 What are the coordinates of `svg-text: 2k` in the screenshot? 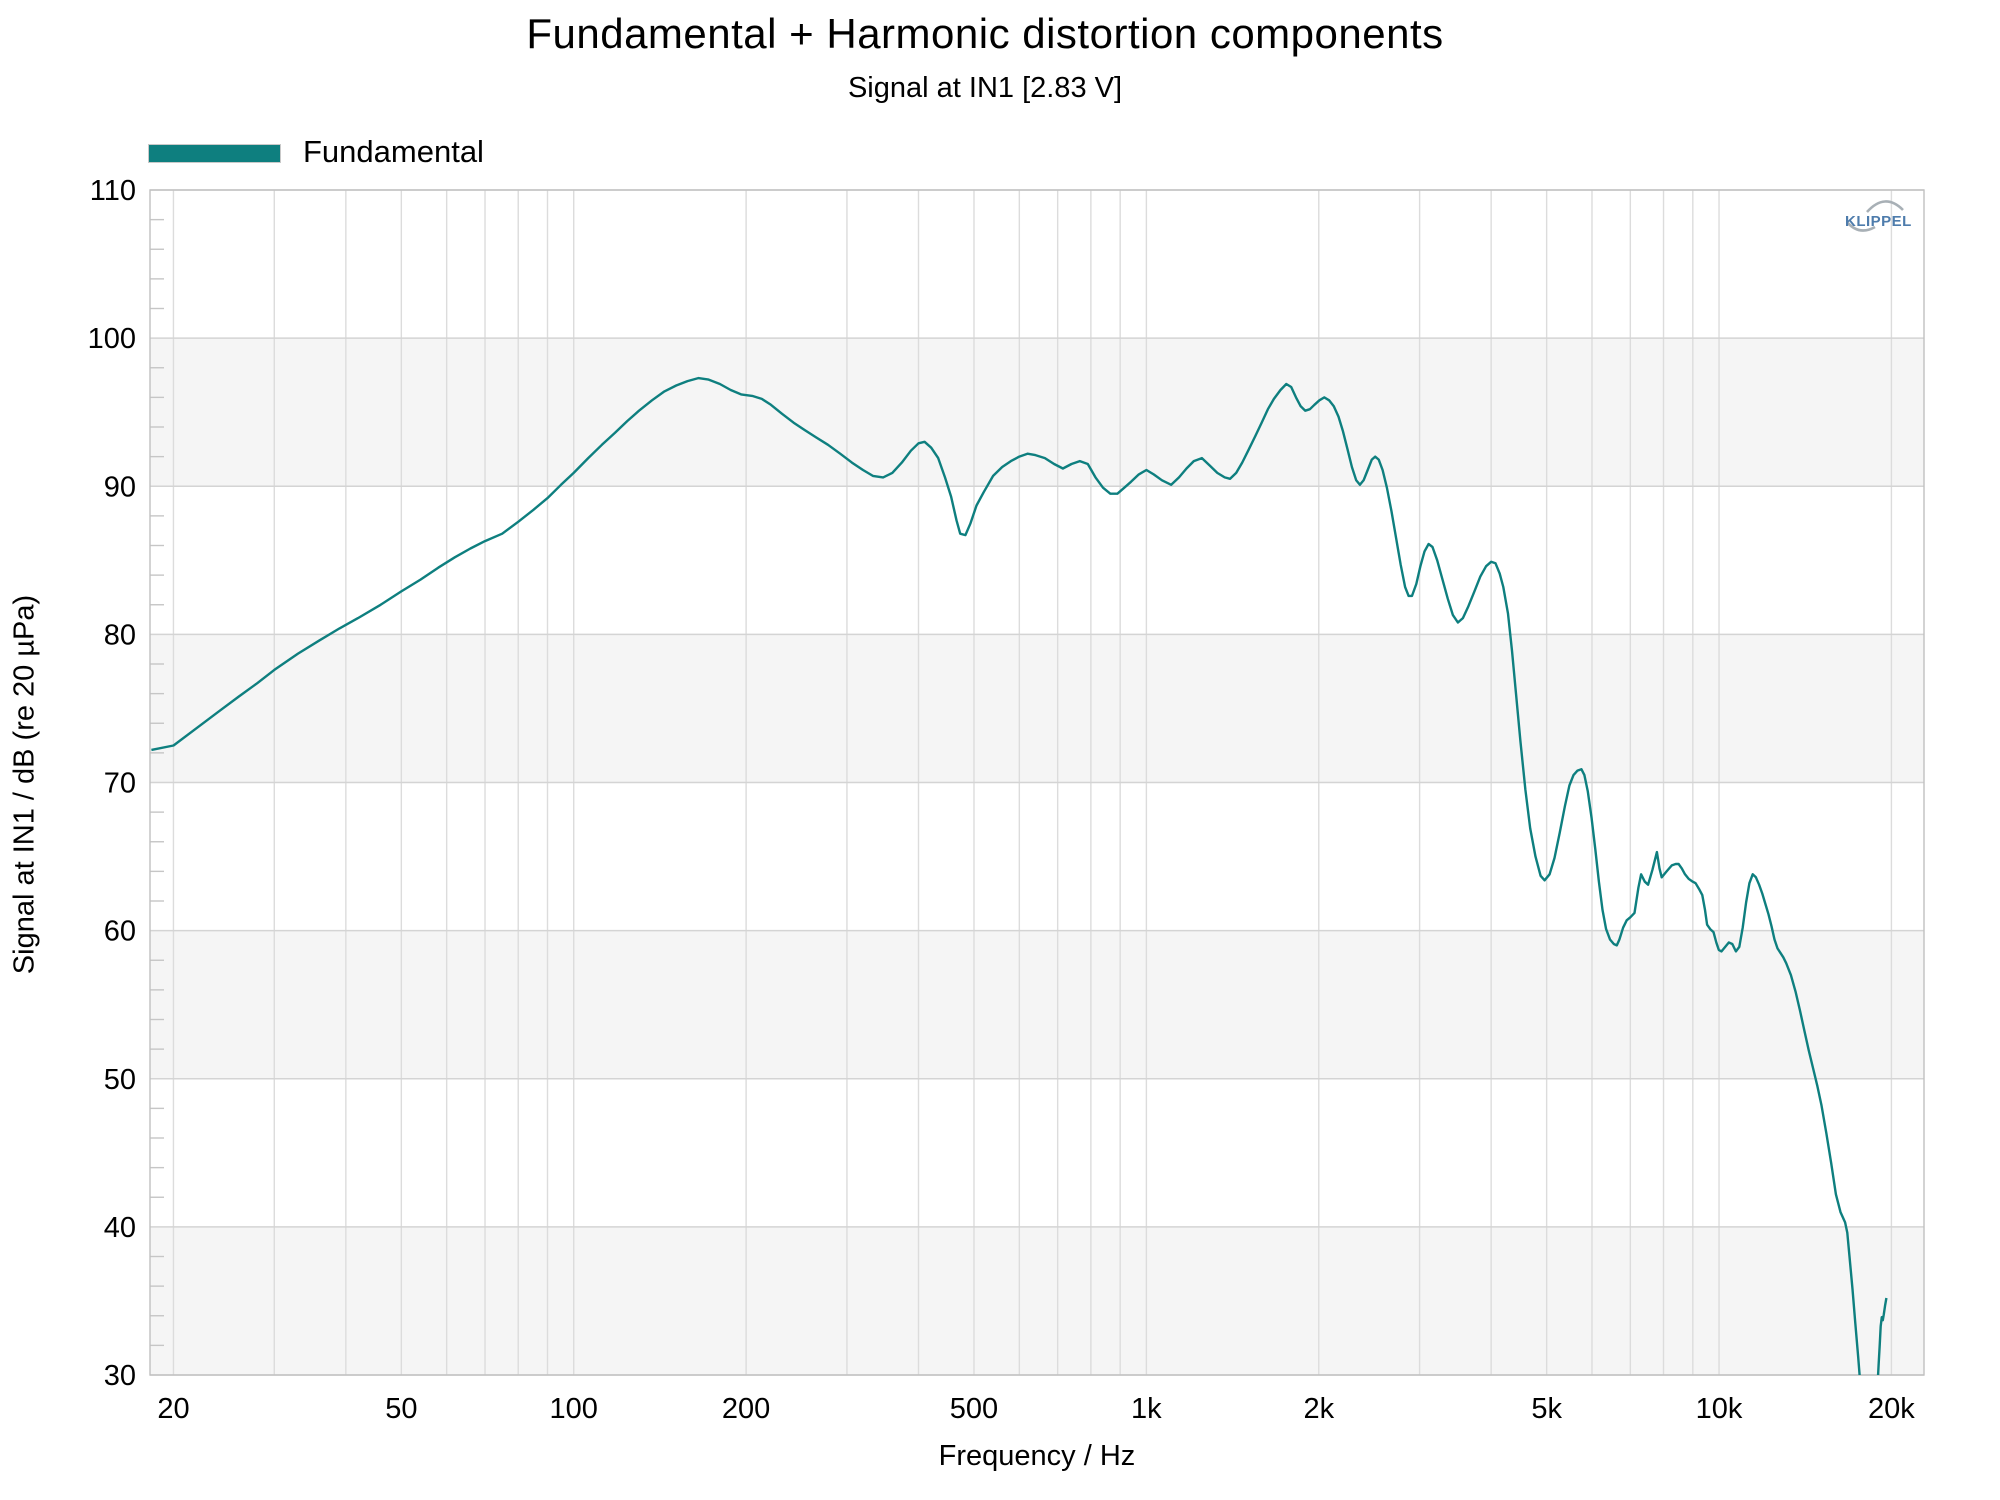 It's located at (1318, 1409).